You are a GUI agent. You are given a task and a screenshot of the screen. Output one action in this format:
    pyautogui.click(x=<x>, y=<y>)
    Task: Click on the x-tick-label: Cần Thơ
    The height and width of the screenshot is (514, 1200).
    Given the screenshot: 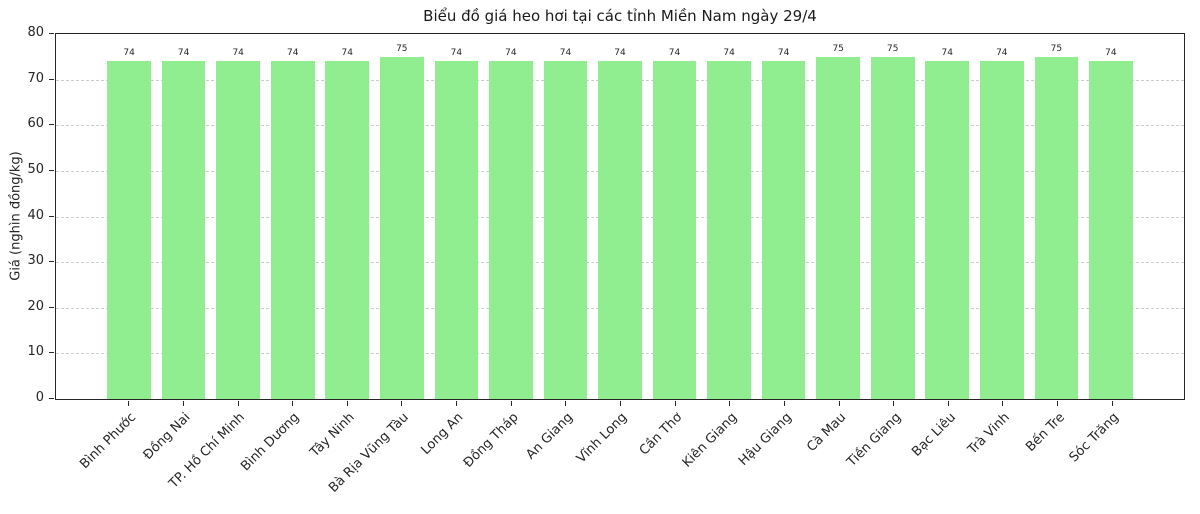 What is the action you would take?
    pyautogui.click(x=661, y=434)
    